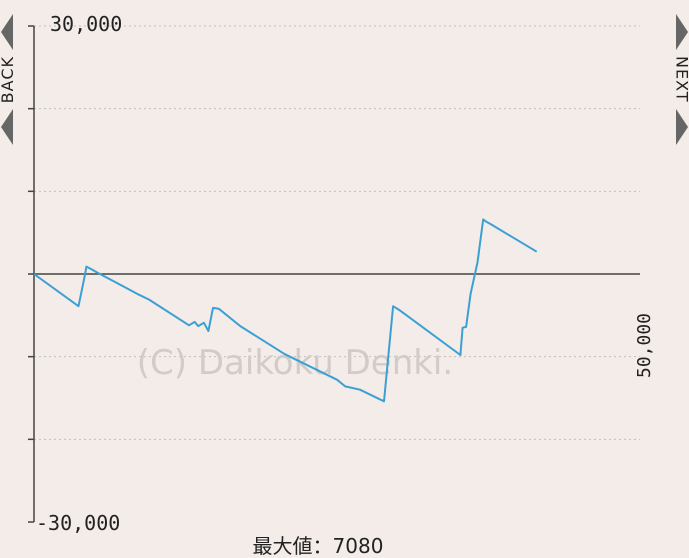 Image resolution: width=689 pixels, height=558 pixels. I want to click on x-axis-end-label: 50,000, so click(644, 345).